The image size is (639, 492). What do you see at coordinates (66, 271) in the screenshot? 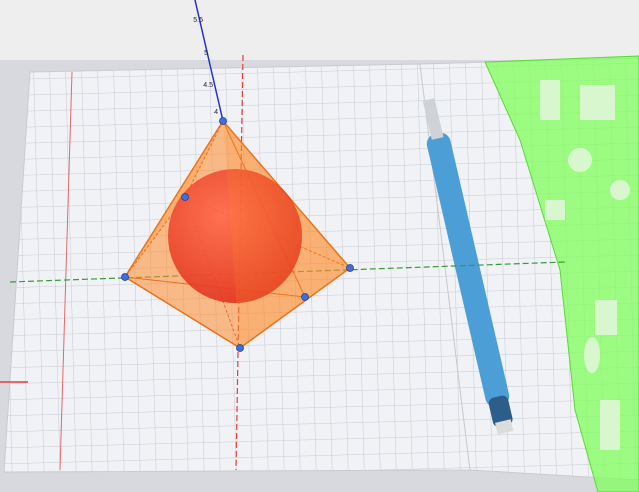
I see `margin-line` at bounding box center [66, 271].